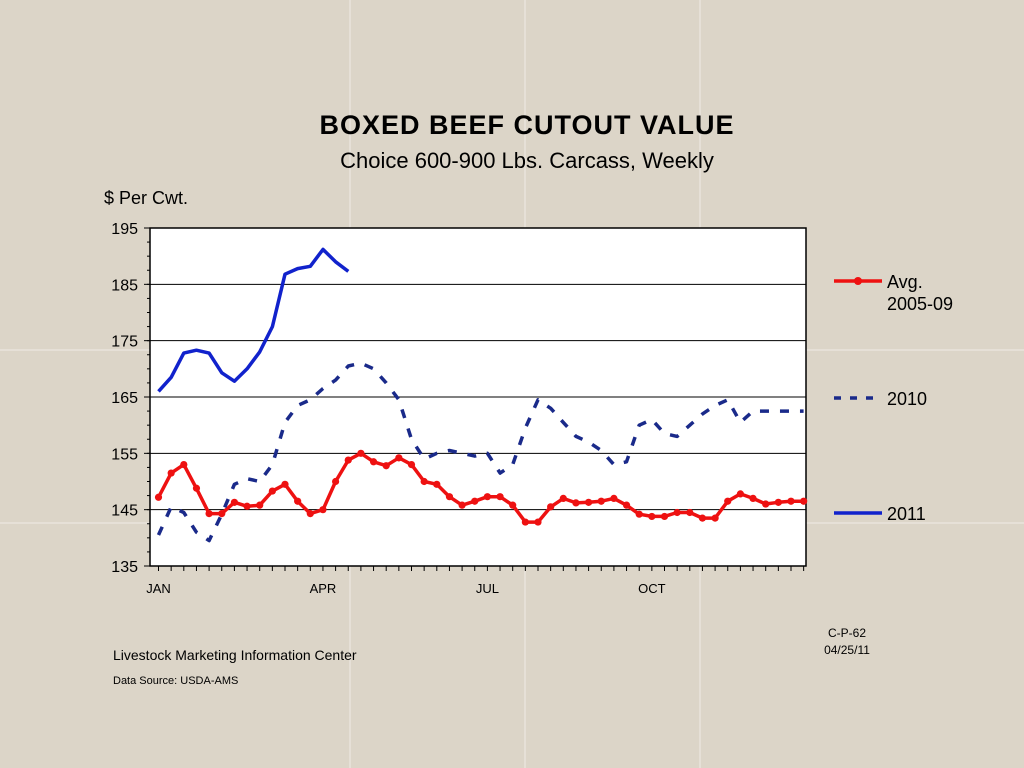  I want to click on x-tick-label: JAN, so click(158, 588).